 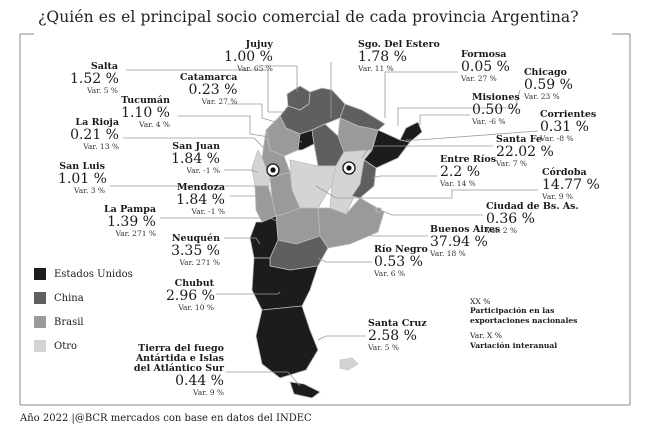 What do you see at coordinates (241, 171) in the screenshot?
I see `leader-sanjuan` at bounding box center [241, 171].